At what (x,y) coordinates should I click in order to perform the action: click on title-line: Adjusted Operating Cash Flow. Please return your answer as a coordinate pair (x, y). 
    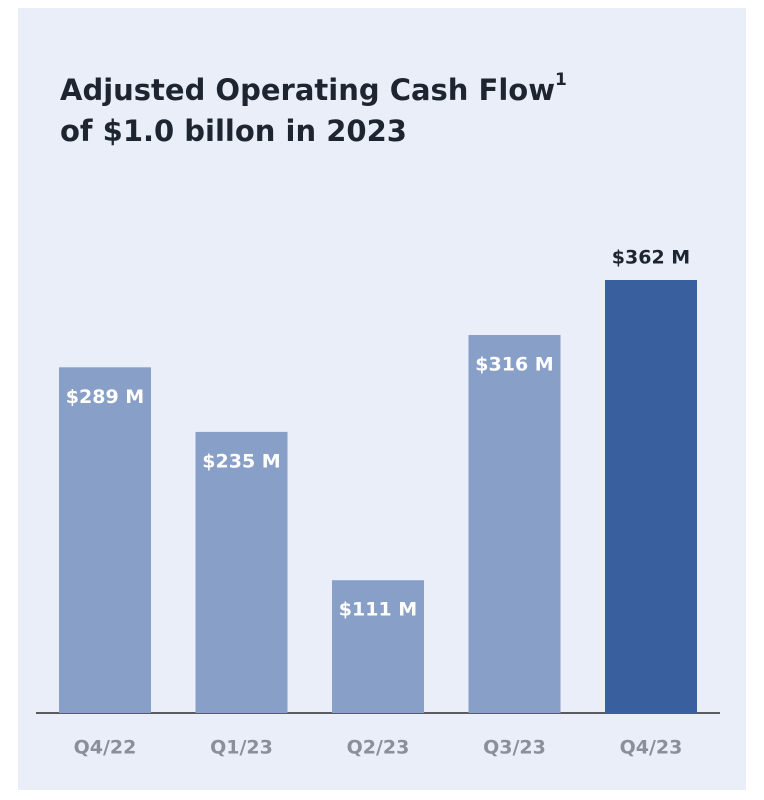
    Looking at the image, I should click on (307, 90).